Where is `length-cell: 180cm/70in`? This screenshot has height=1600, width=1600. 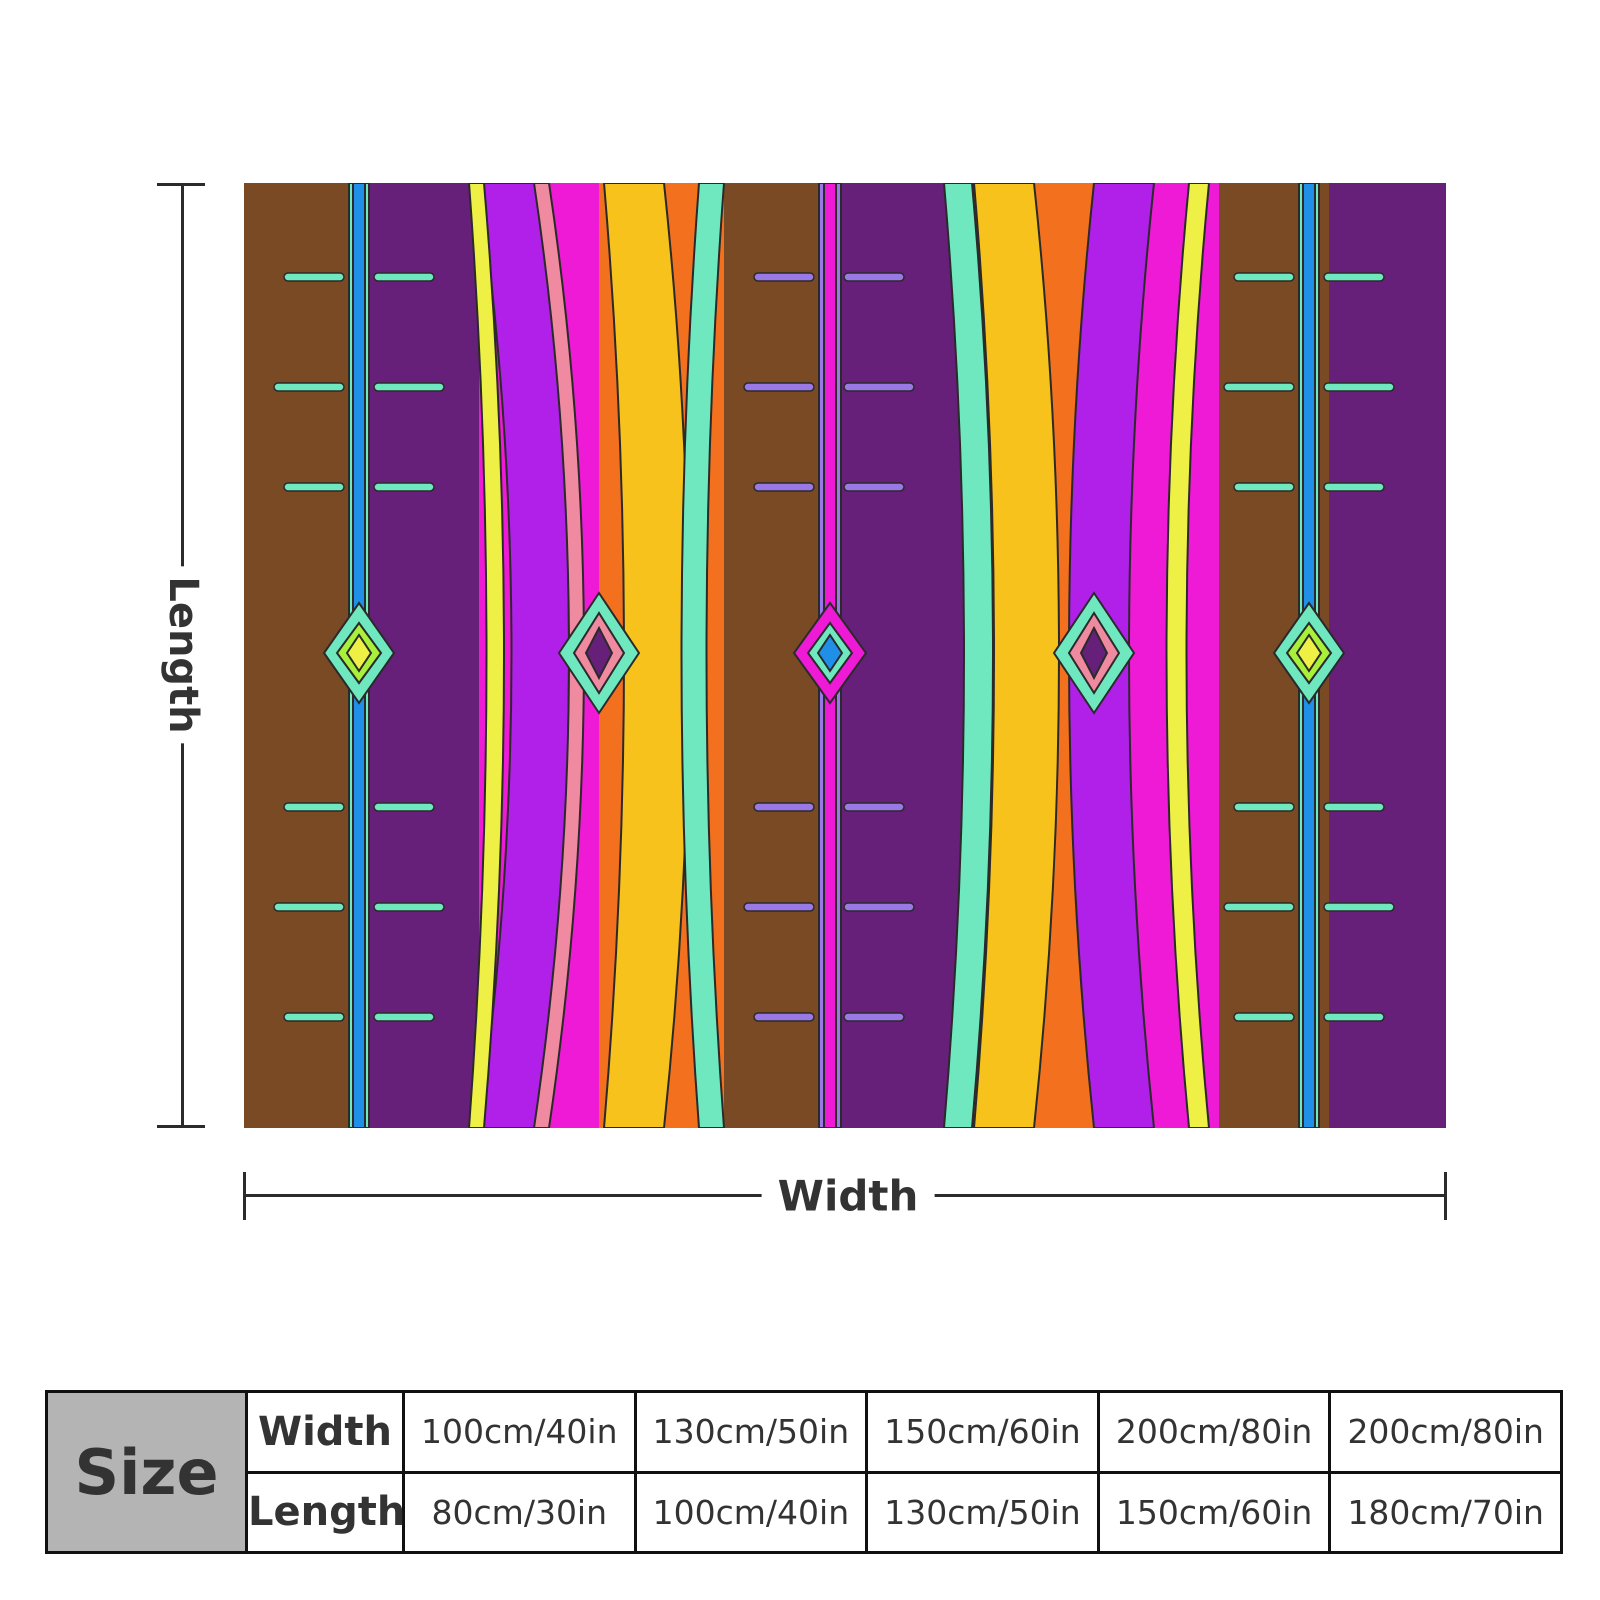
length-cell: 180cm/70in is located at coordinates (1445, 1512).